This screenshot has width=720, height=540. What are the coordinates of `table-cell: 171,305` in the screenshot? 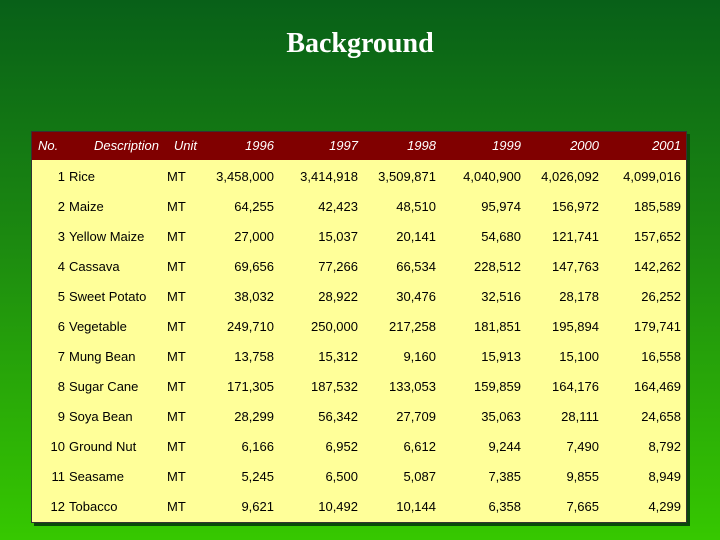 It's located at (250, 386).